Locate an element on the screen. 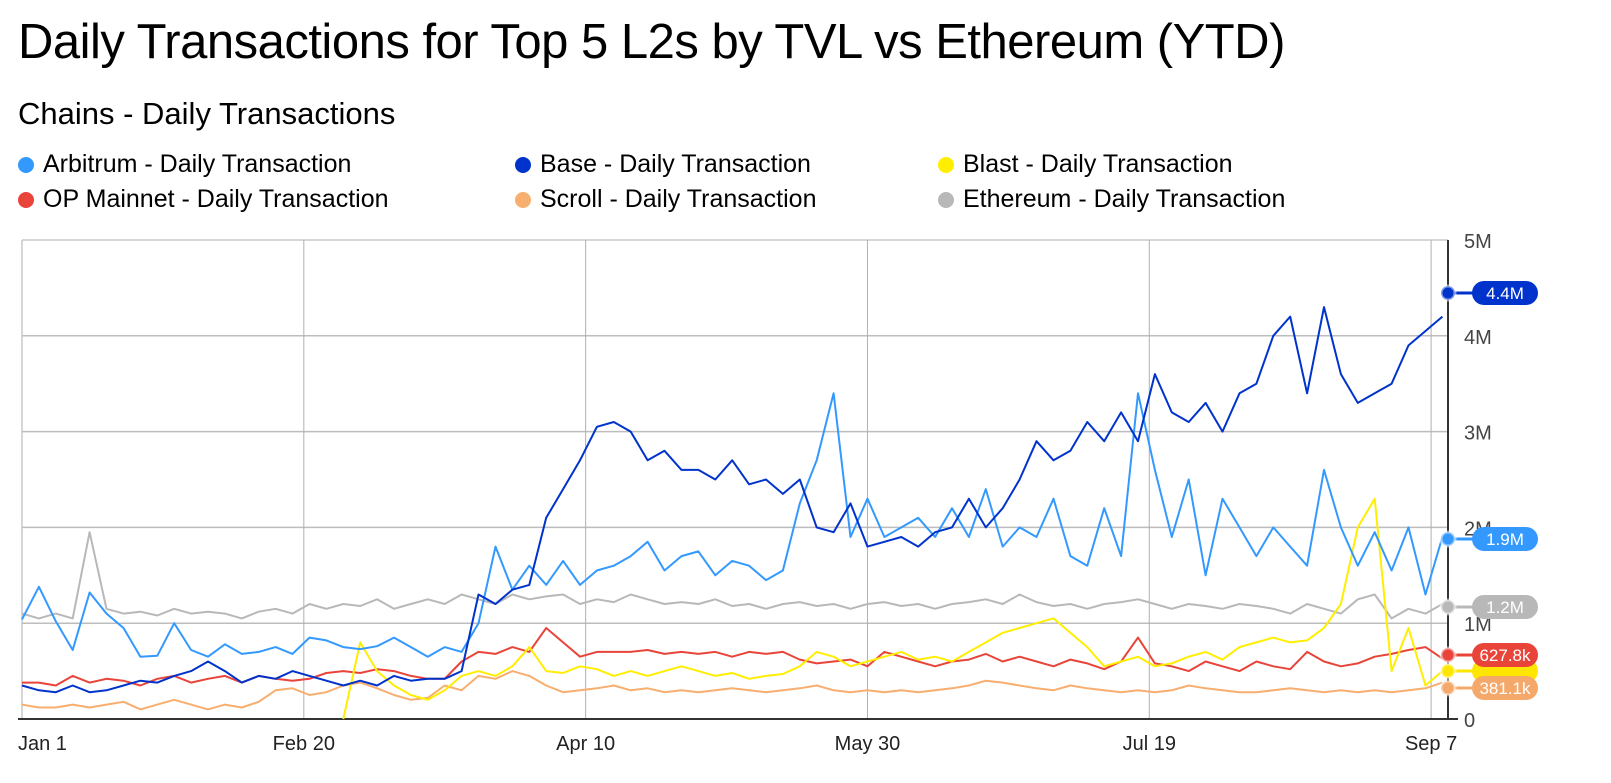 The width and height of the screenshot is (1611, 783). end-value-labels: 1.2M 627.8k 381.1k 1.9M 4.4M is located at coordinates (1488, 490).